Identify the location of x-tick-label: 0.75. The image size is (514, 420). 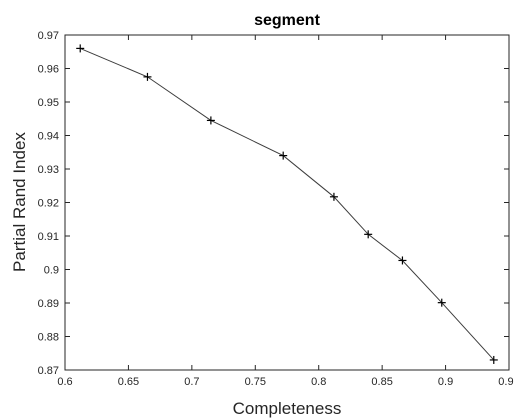
(255, 382).